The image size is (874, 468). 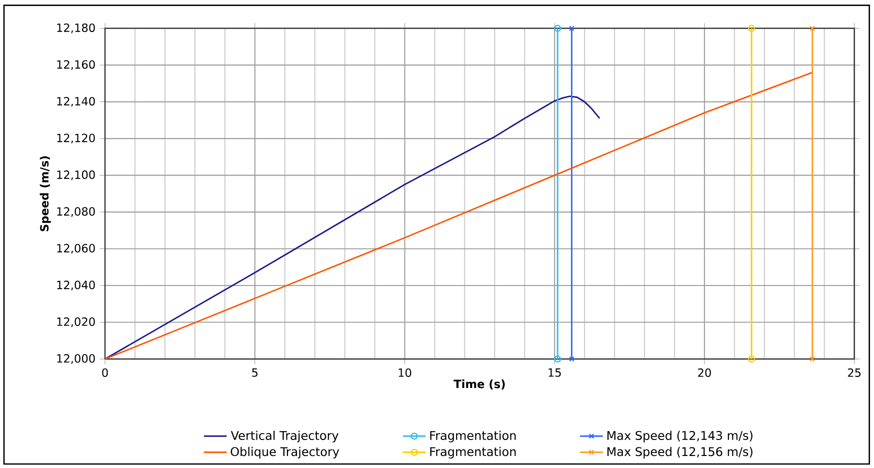 I want to click on y-tick-label: 12,160, so click(x=76, y=65).